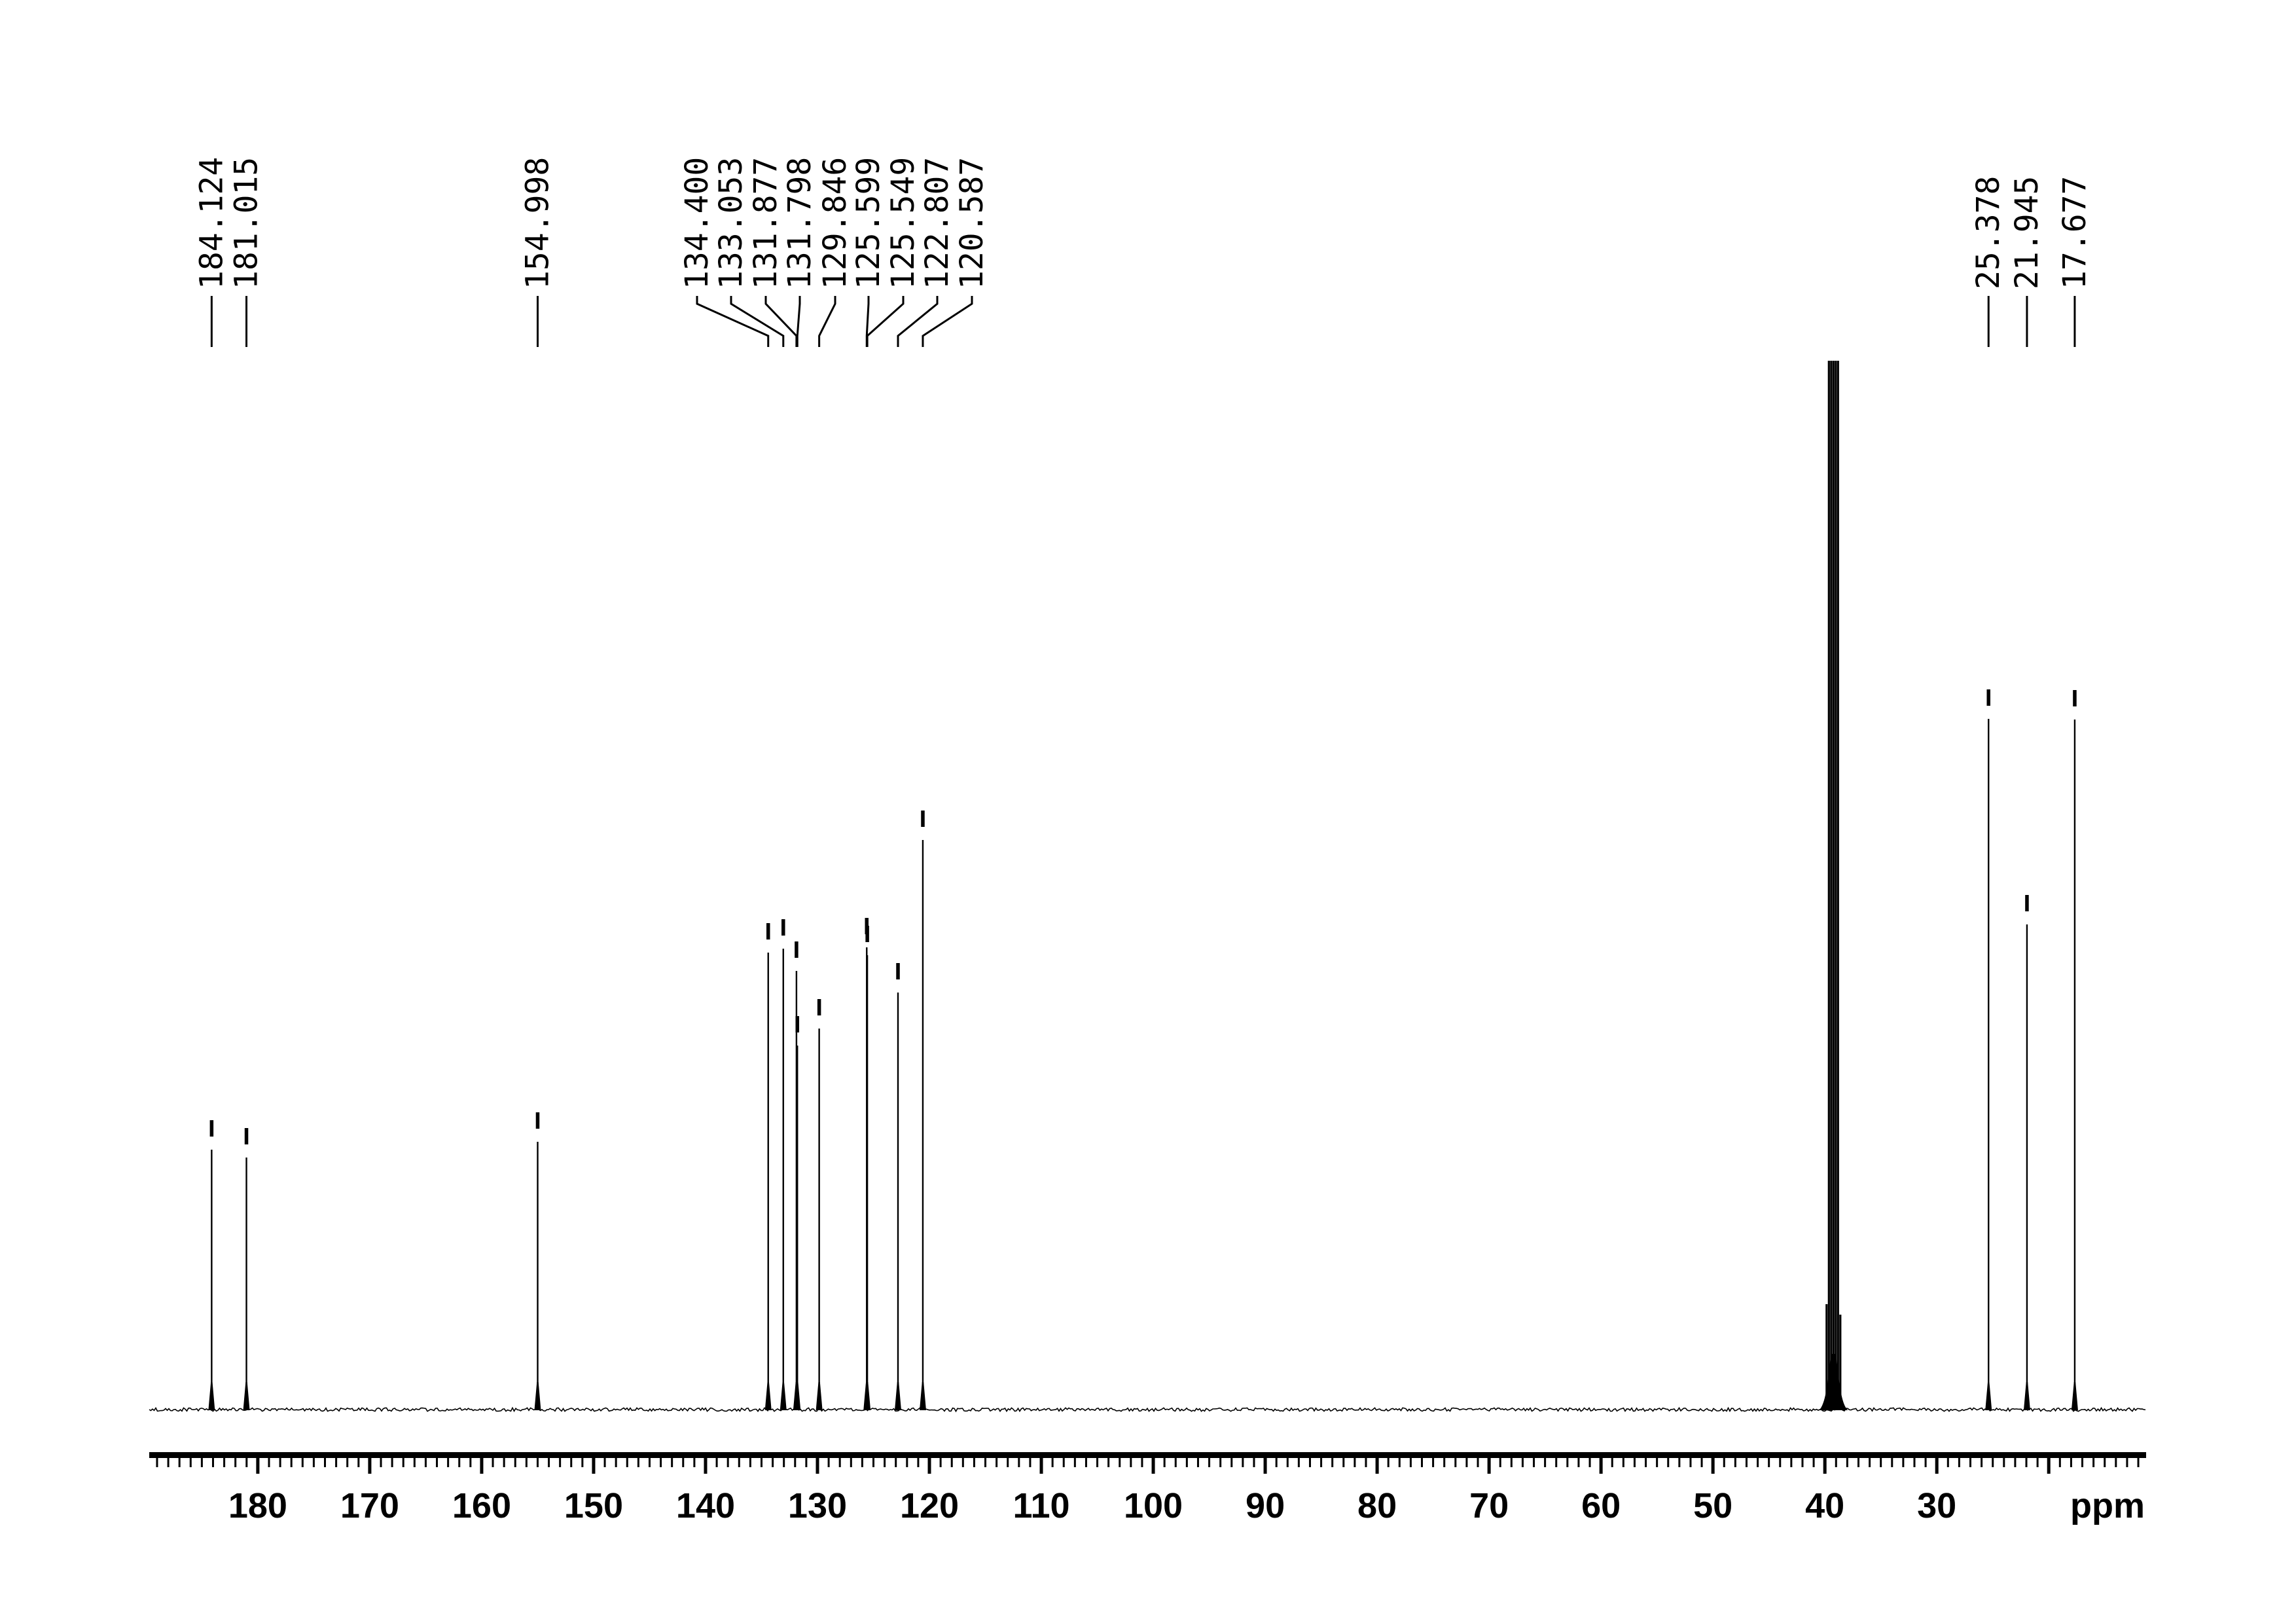 The height and width of the screenshot is (1623, 2296). I want to click on axis-tick-label: 150, so click(593, 1505).